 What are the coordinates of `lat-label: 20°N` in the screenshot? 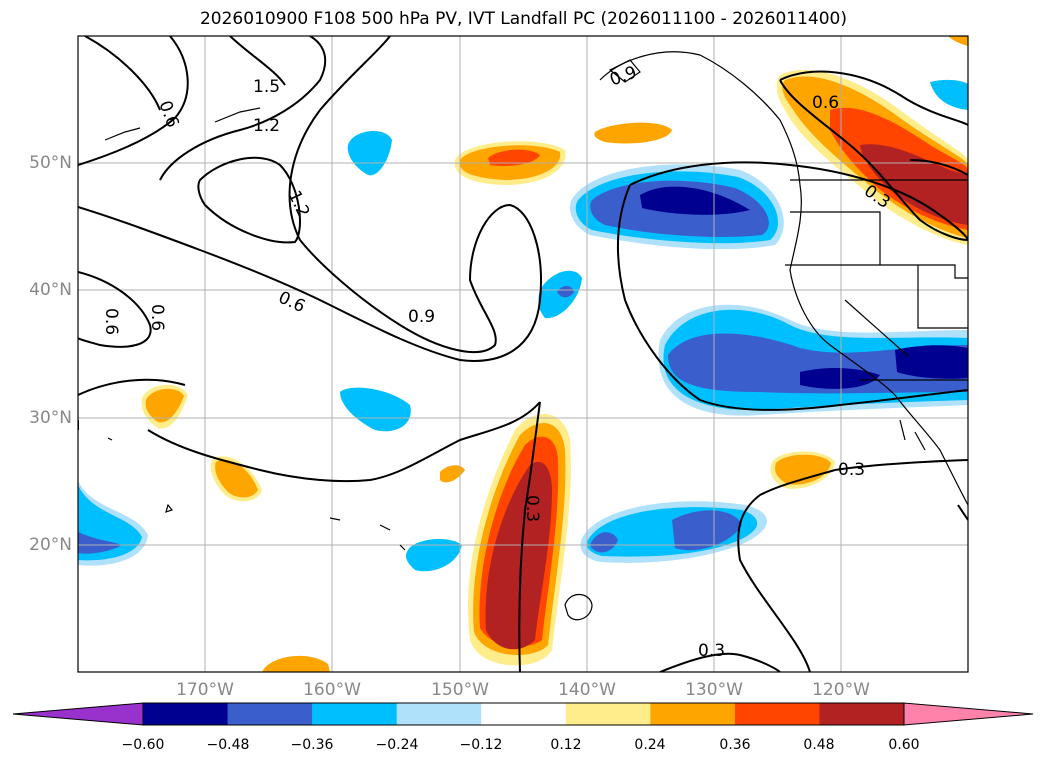 It's located at (50, 545).